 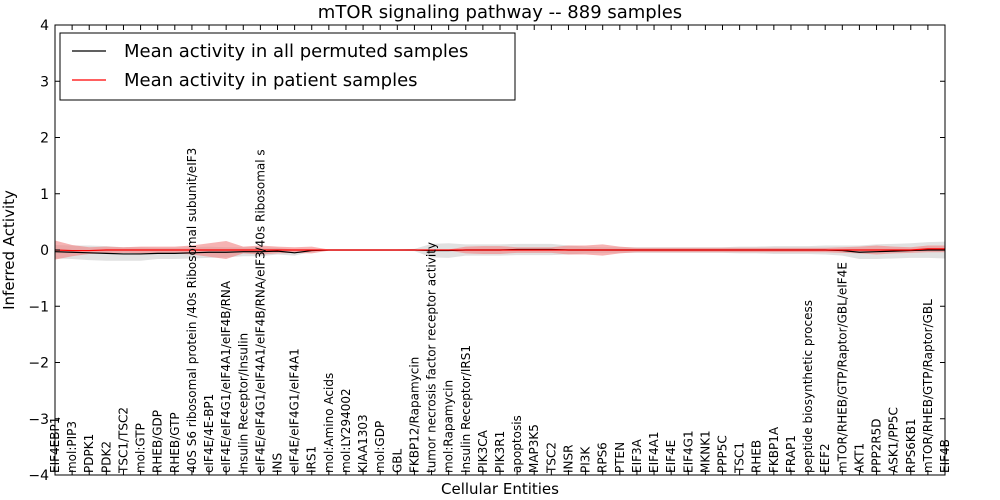 What do you see at coordinates (757, 456) in the screenshot?
I see `category-label: RHEB` at bounding box center [757, 456].